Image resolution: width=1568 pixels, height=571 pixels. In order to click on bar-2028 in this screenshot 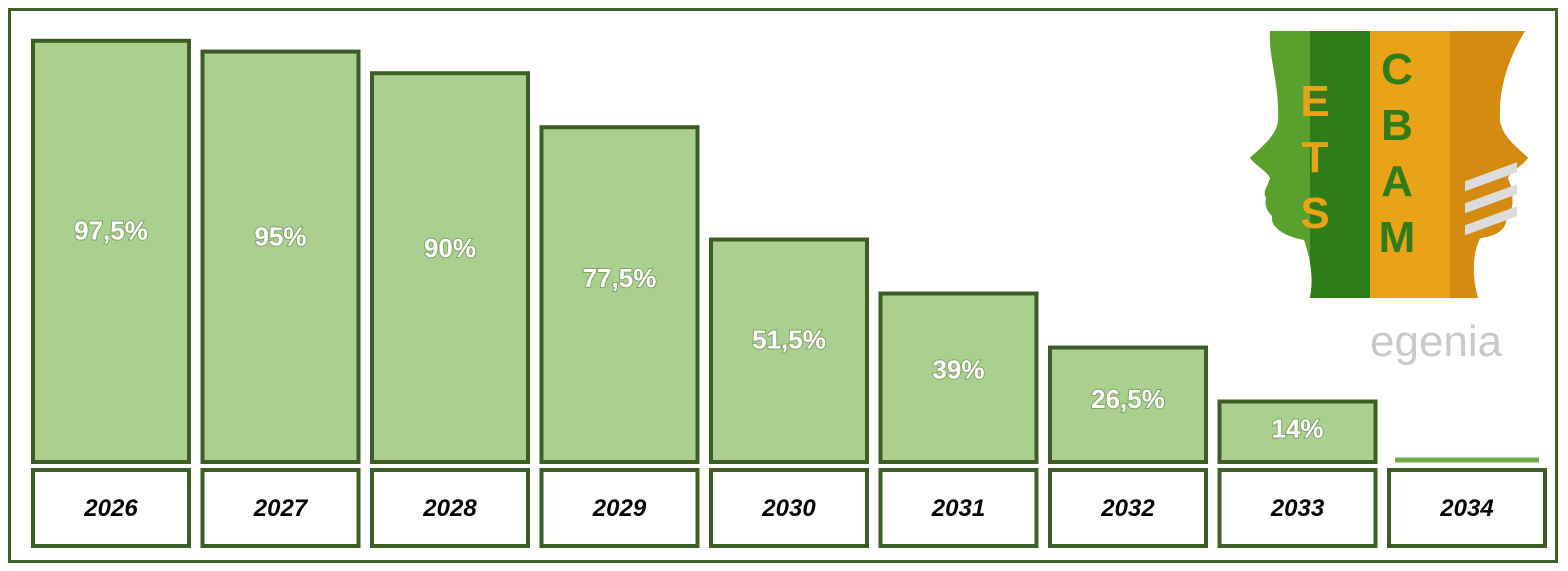, I will do `click(450, 267)`.